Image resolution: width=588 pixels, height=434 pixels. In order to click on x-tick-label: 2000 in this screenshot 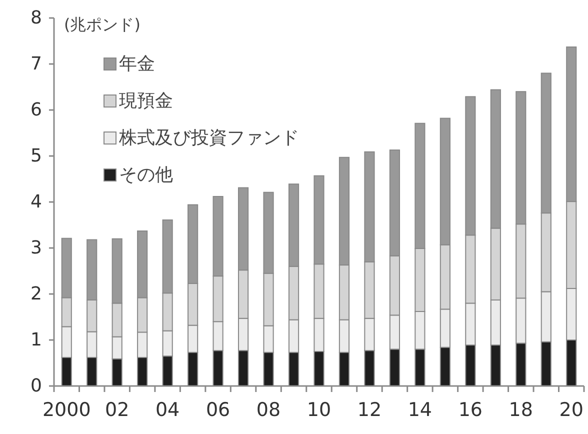, I will do `click(66, 410)`.